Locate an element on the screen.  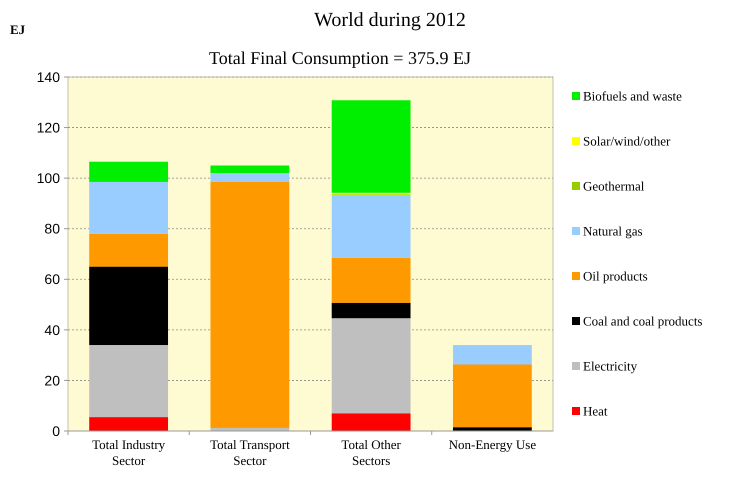
legend-label: Biofuels and waste is located at coordinates (632, 96).